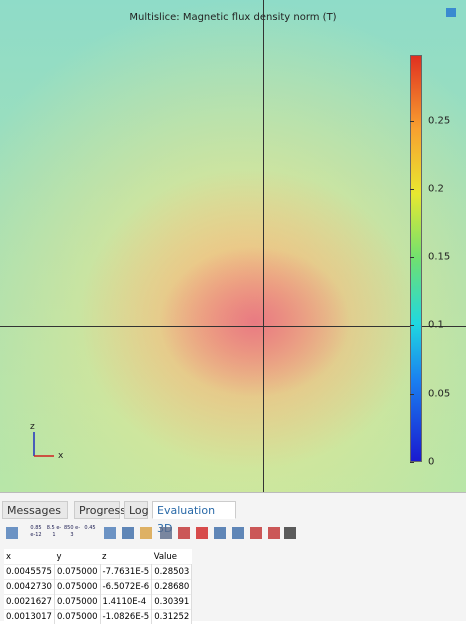 Image resolution: width=466 pixels, height=624 pixels. I want to click on tab: Evaluation 3D, so click(194, 510).